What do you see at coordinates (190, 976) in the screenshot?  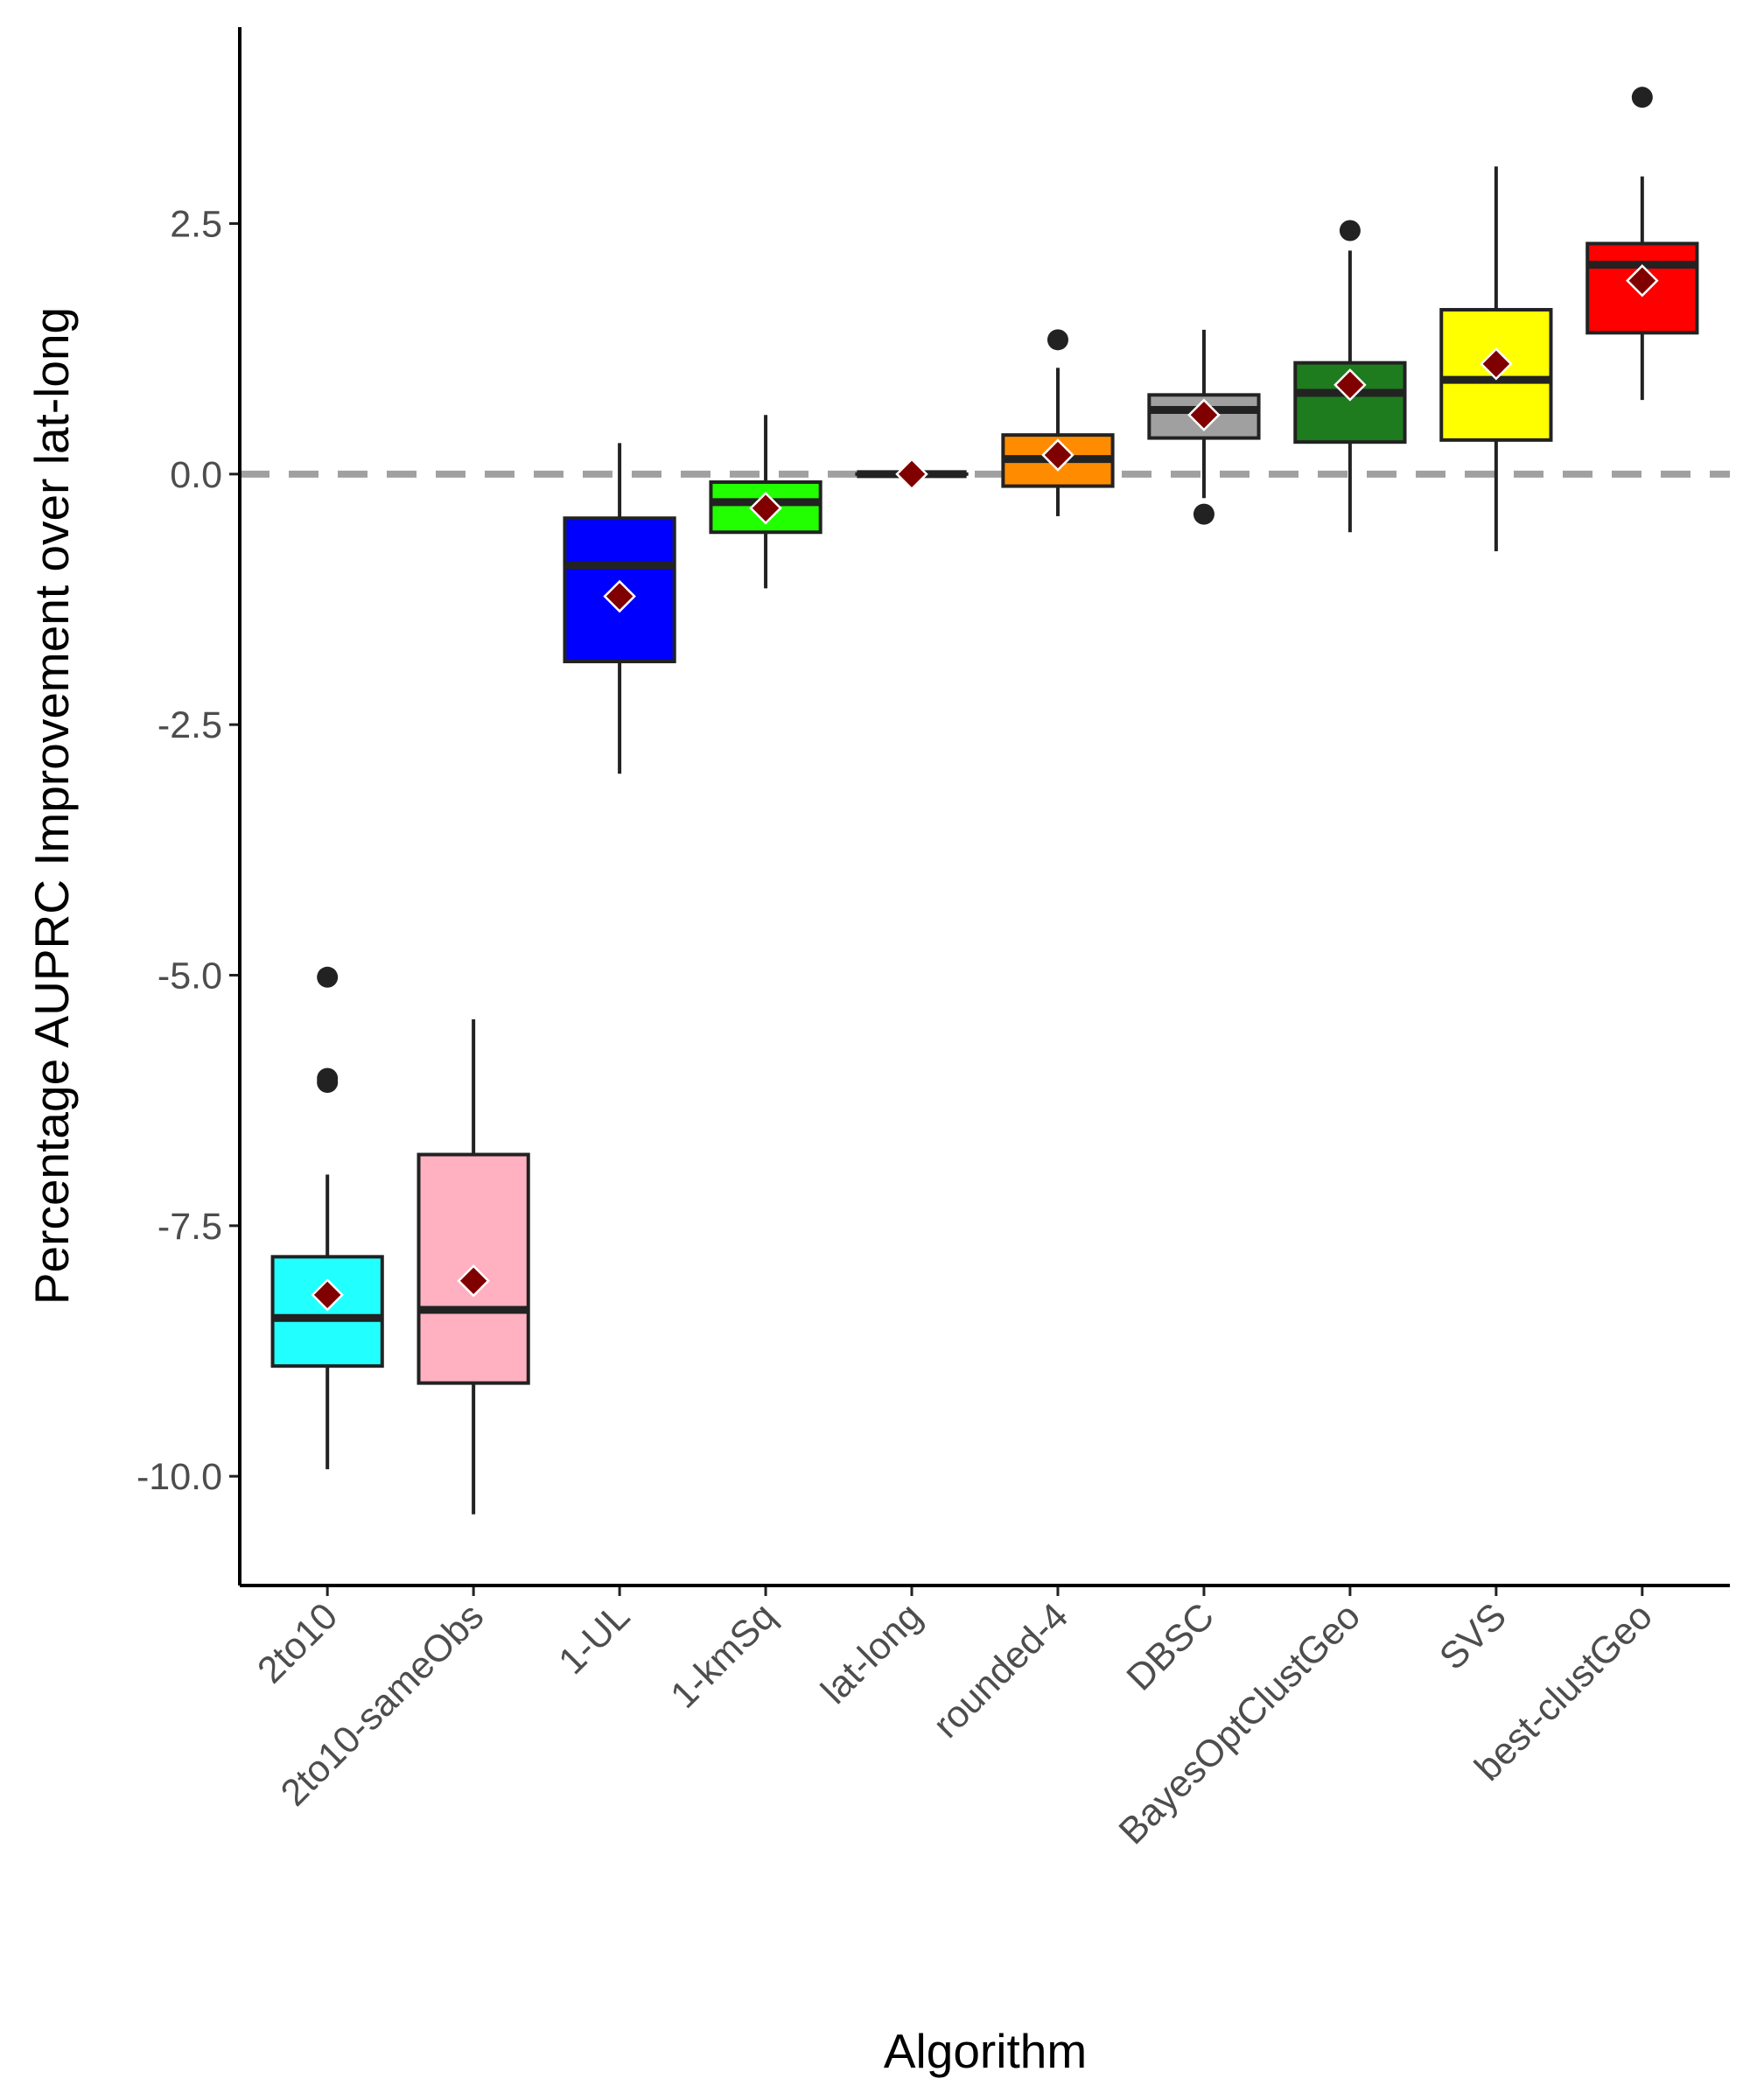 I see `y-tick-label: -5.0` at bounding box center [190, 976].